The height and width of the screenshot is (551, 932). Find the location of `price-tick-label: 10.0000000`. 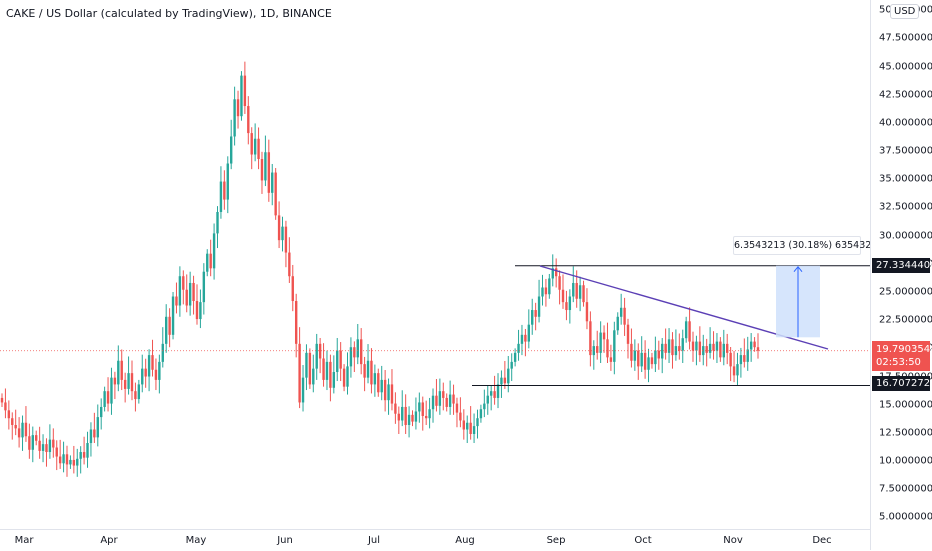

price-tick-label: 10.0000000 is located at coordinates (905, 461).